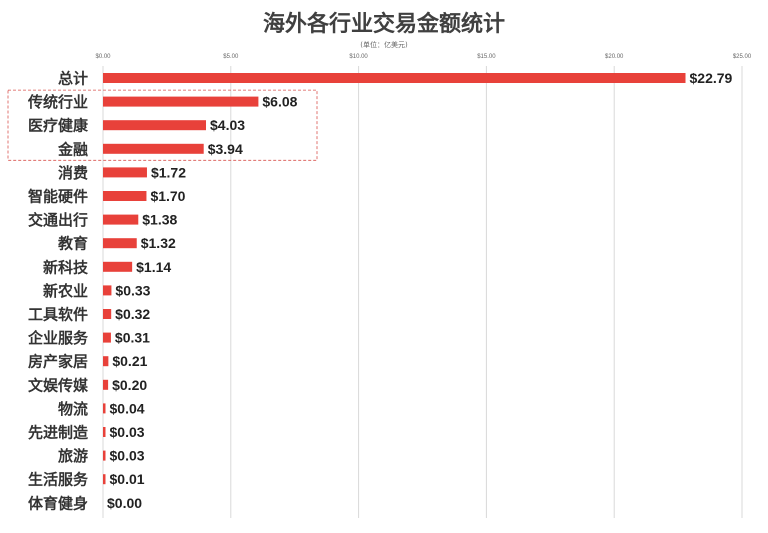 The image size is (768, 533). Describe the element at coordinates (158, 243) in the screenshot. I see `value-label: $1.32` at that location.